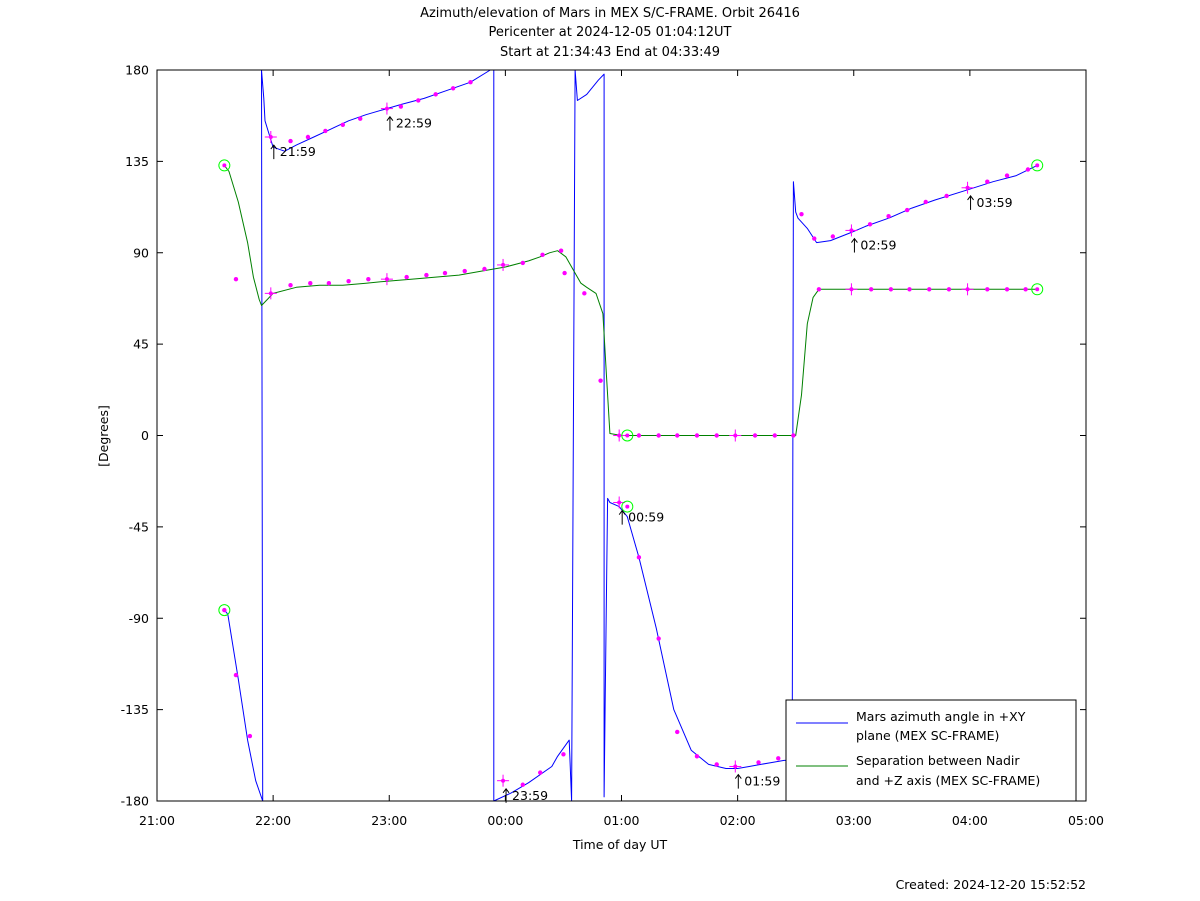 The height and width of the screenshot is (901, 1200). What do you see at coordinates (610, 52) in the screenshot?
I see `title-line-3: Start at 21:34:43 End at 04:33:49` at bounding box center [610, 52].